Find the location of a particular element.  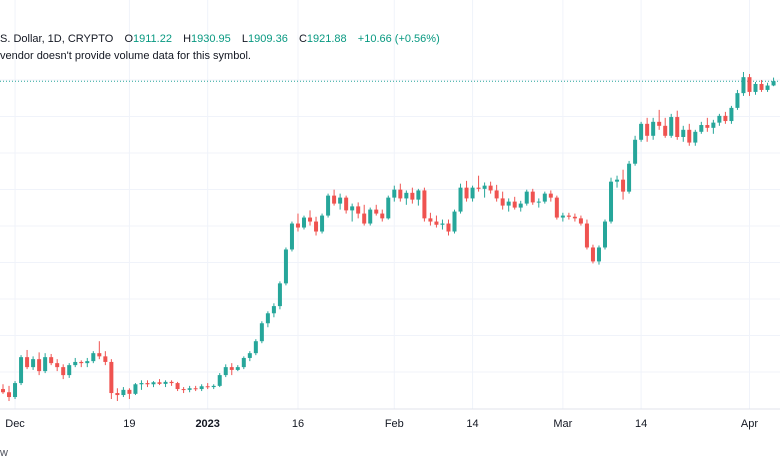

open-value: 1911.22 is located at coordinates (152, 39).